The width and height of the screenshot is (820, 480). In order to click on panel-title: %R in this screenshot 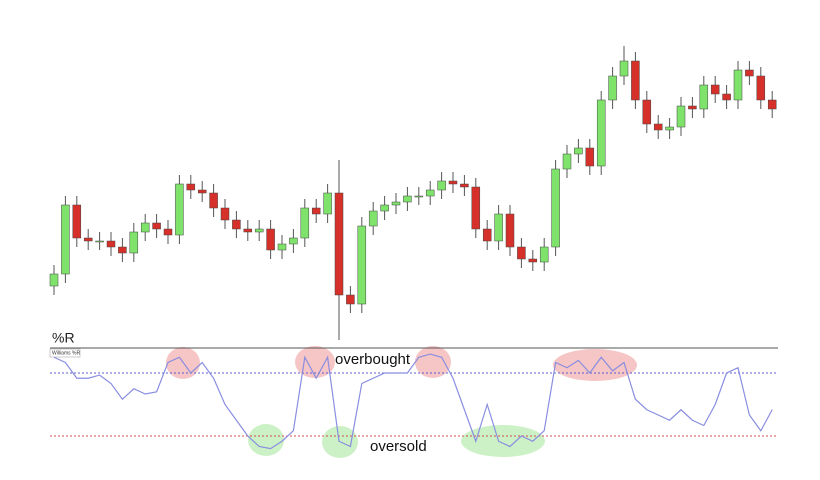, I will do `click(63, 338)`.